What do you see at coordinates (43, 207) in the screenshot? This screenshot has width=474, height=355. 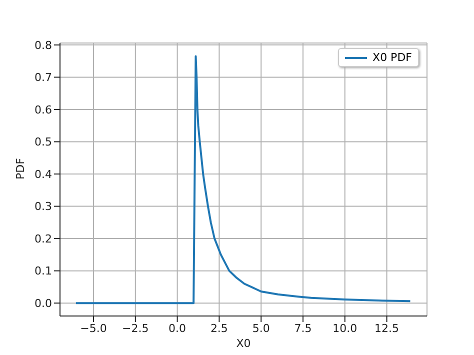 I see `y-tick-label: 0.3` at bounding box center [43, 207].